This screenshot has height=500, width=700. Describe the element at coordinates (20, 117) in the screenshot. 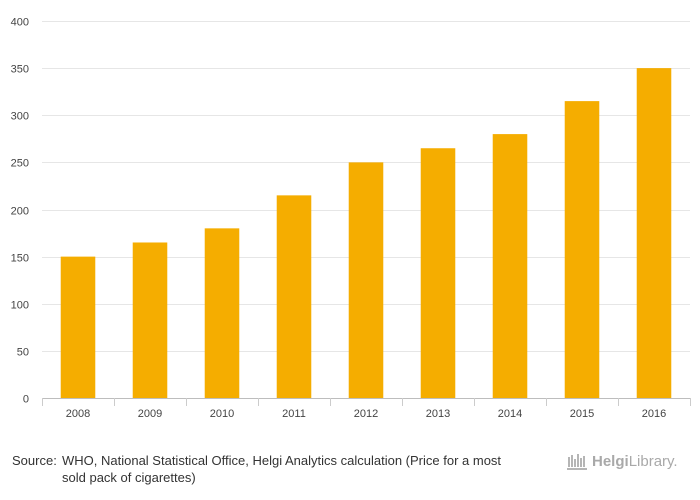

I see `y-tick-label: 300` at that location.